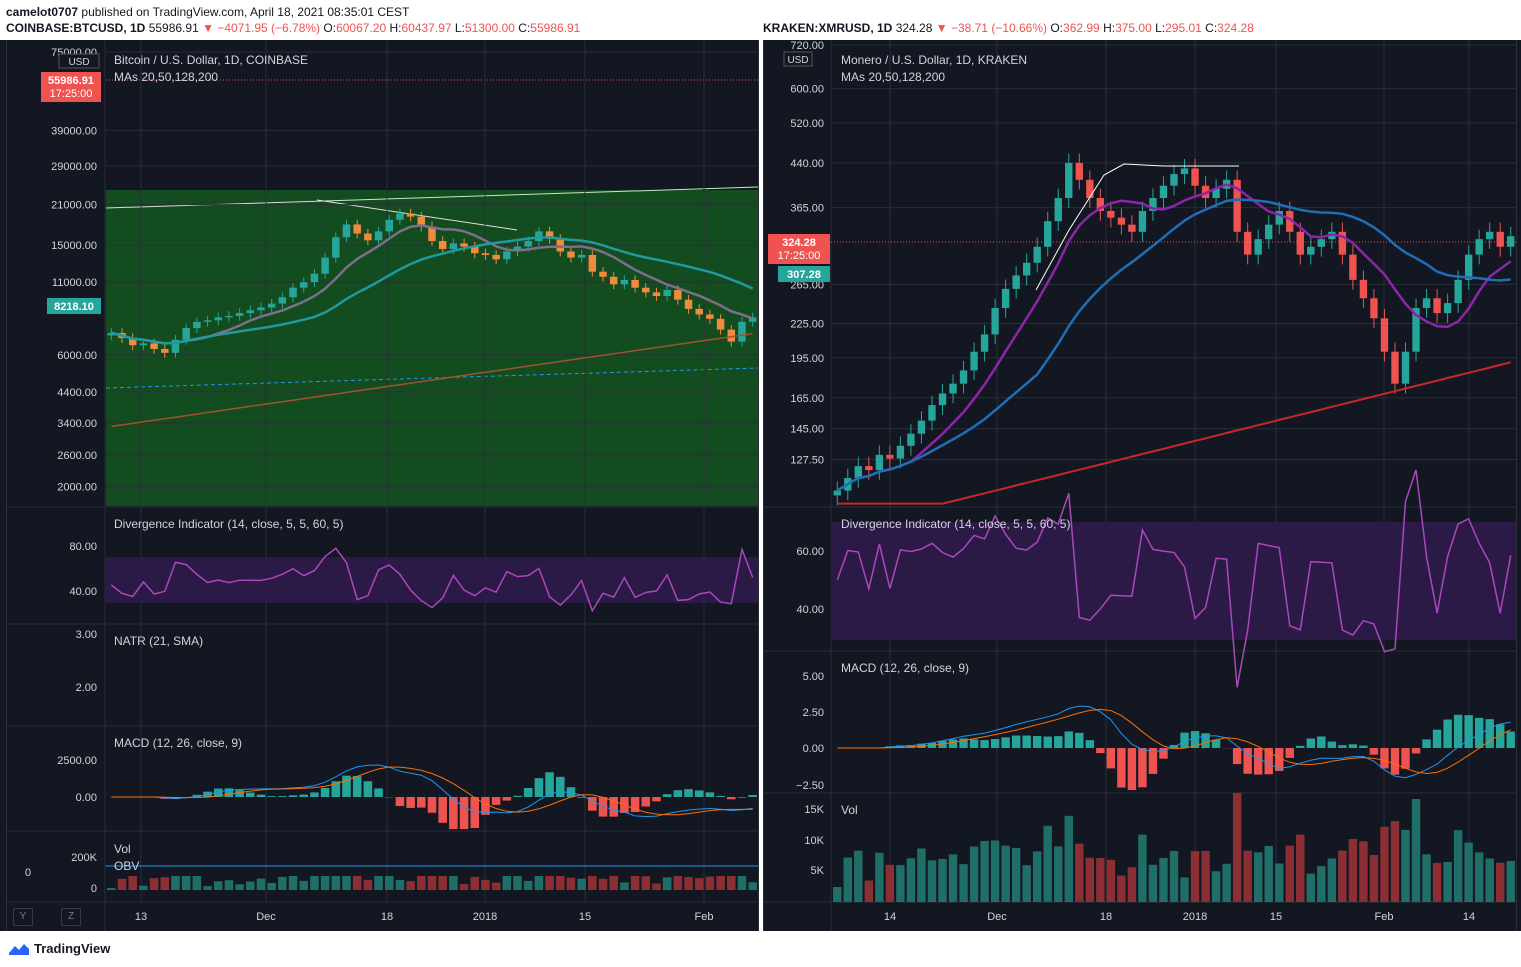 This screenshot has width=1521, height=967. I want to click on btc-price-tag, so click(71, 87).